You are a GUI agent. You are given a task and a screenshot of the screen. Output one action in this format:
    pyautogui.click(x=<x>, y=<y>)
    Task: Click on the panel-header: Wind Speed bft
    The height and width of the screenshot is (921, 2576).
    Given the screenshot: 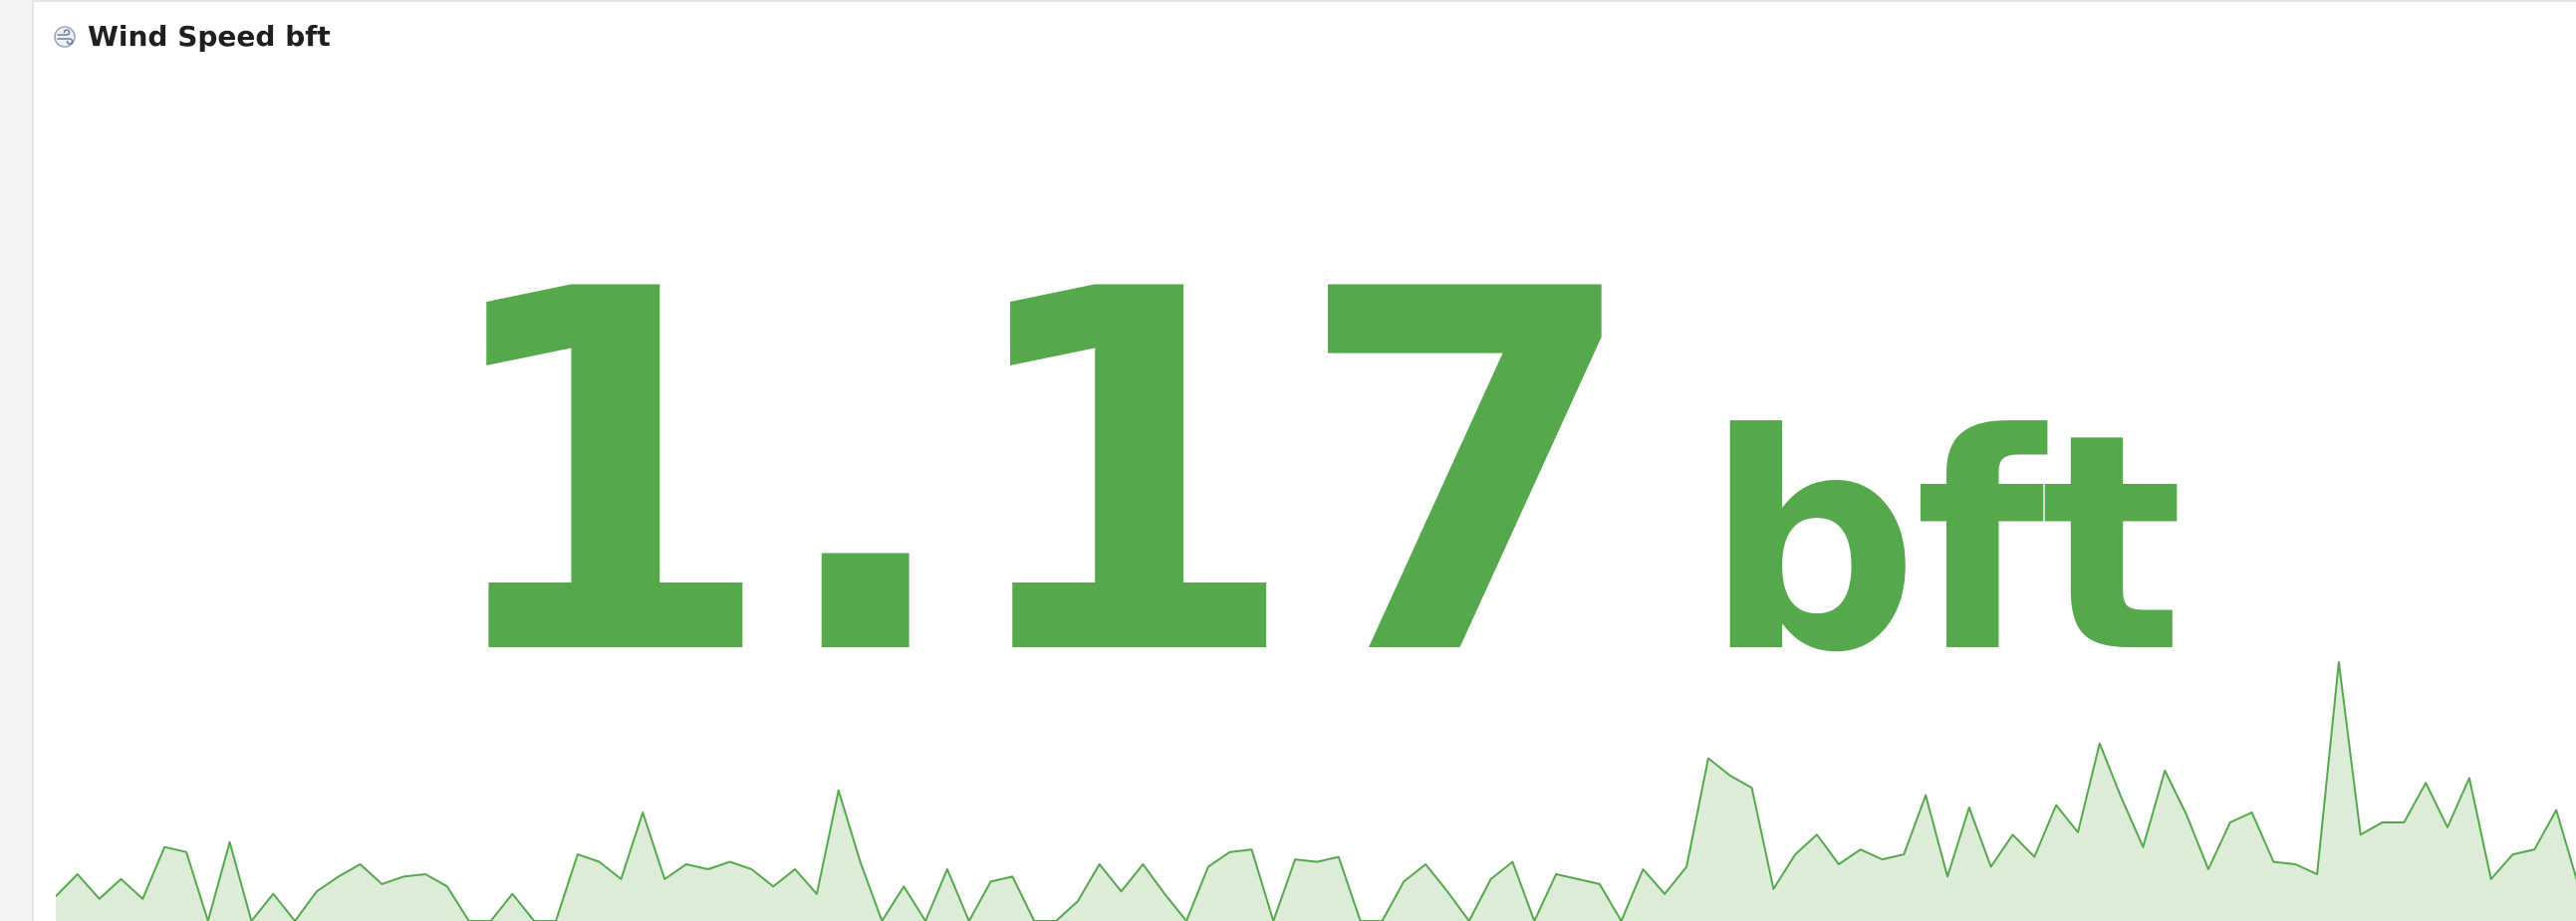 What is the action you would take?
    pyautogui.click(x=191, y=37)
    